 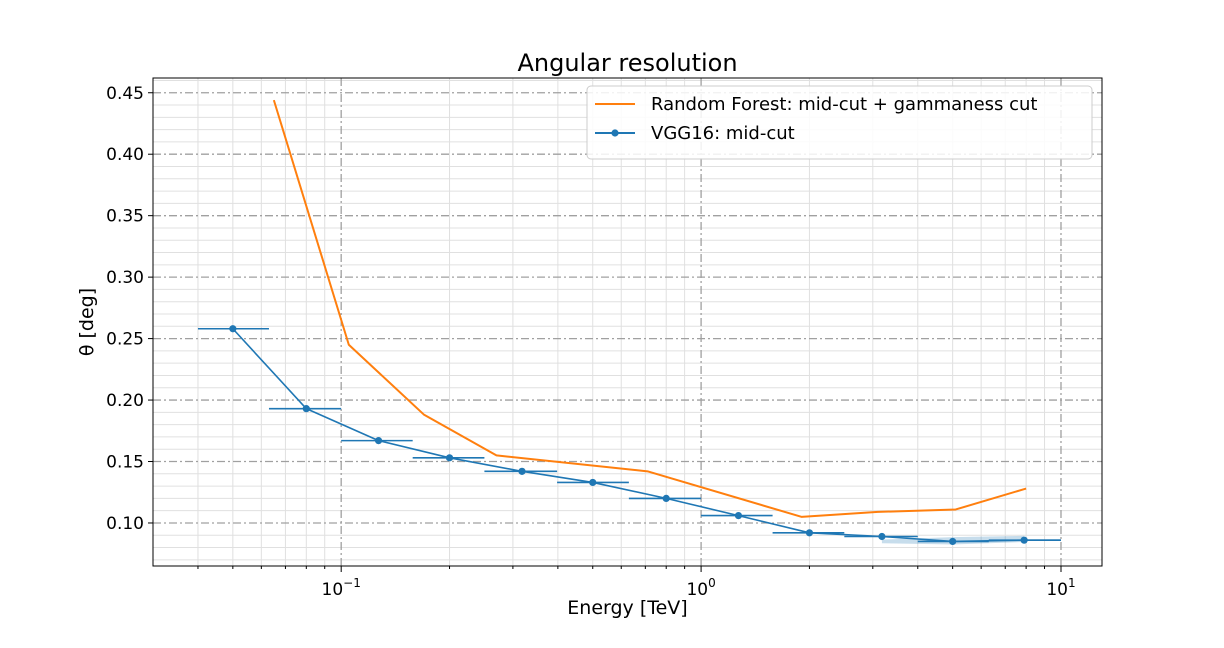 What do you see at coordinates (615, 133) in the screenshot?
I see `legend-marker-sample` at bounding box center [615, 133].